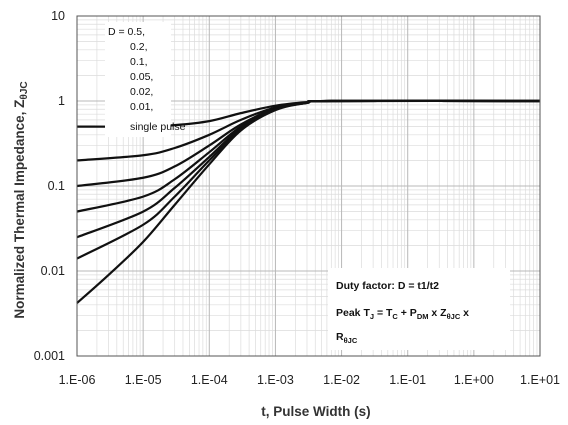 This screenshot has width=568, height=425. What do you see at coordinates (395, 316) in the screenshot?
I see `formula-subscript: C` at bounding box center [395, 316].